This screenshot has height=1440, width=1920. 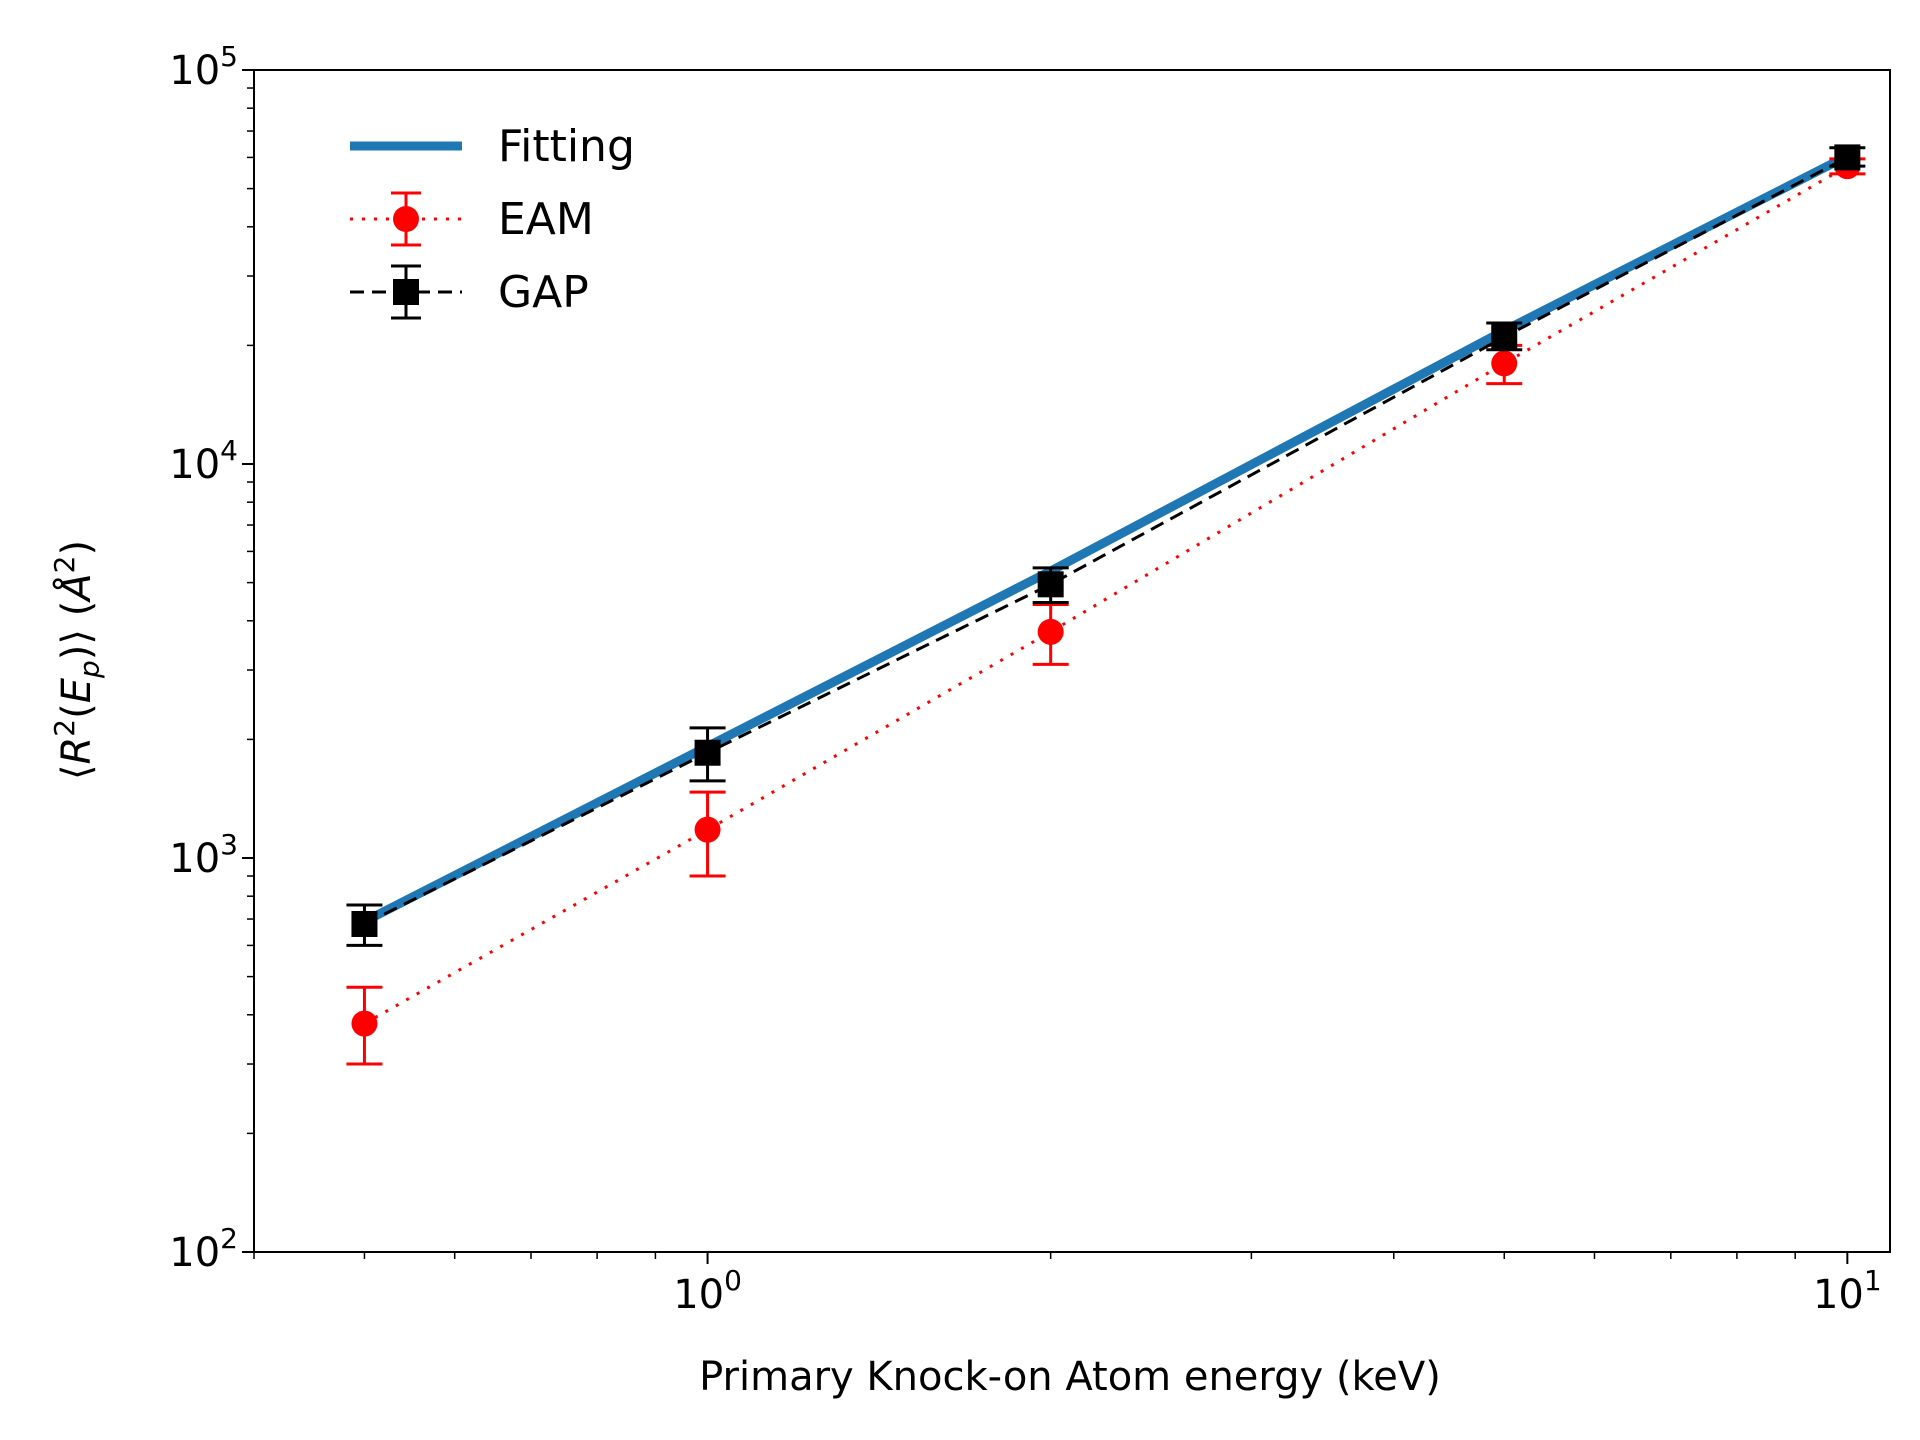 What do you see at coordinates (1847, 1291) in the screenshot?
I see `x-tick-label: 10¹` at bounding box center [1847, 1291].